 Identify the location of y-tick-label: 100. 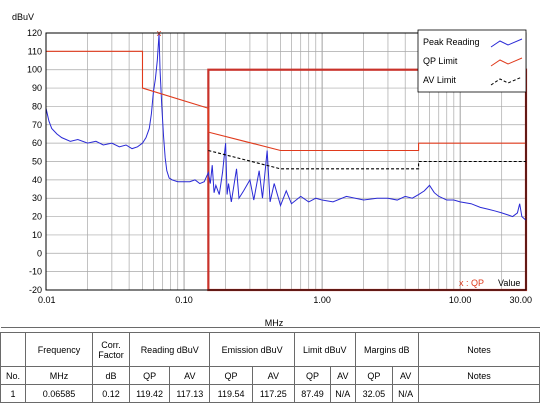
(34, 70).